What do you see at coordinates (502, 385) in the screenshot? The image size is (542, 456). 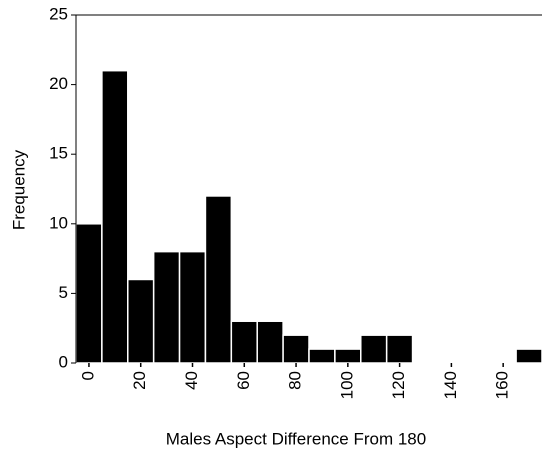 I see `x-tick-label: 160` at bounding box center [502, 385].